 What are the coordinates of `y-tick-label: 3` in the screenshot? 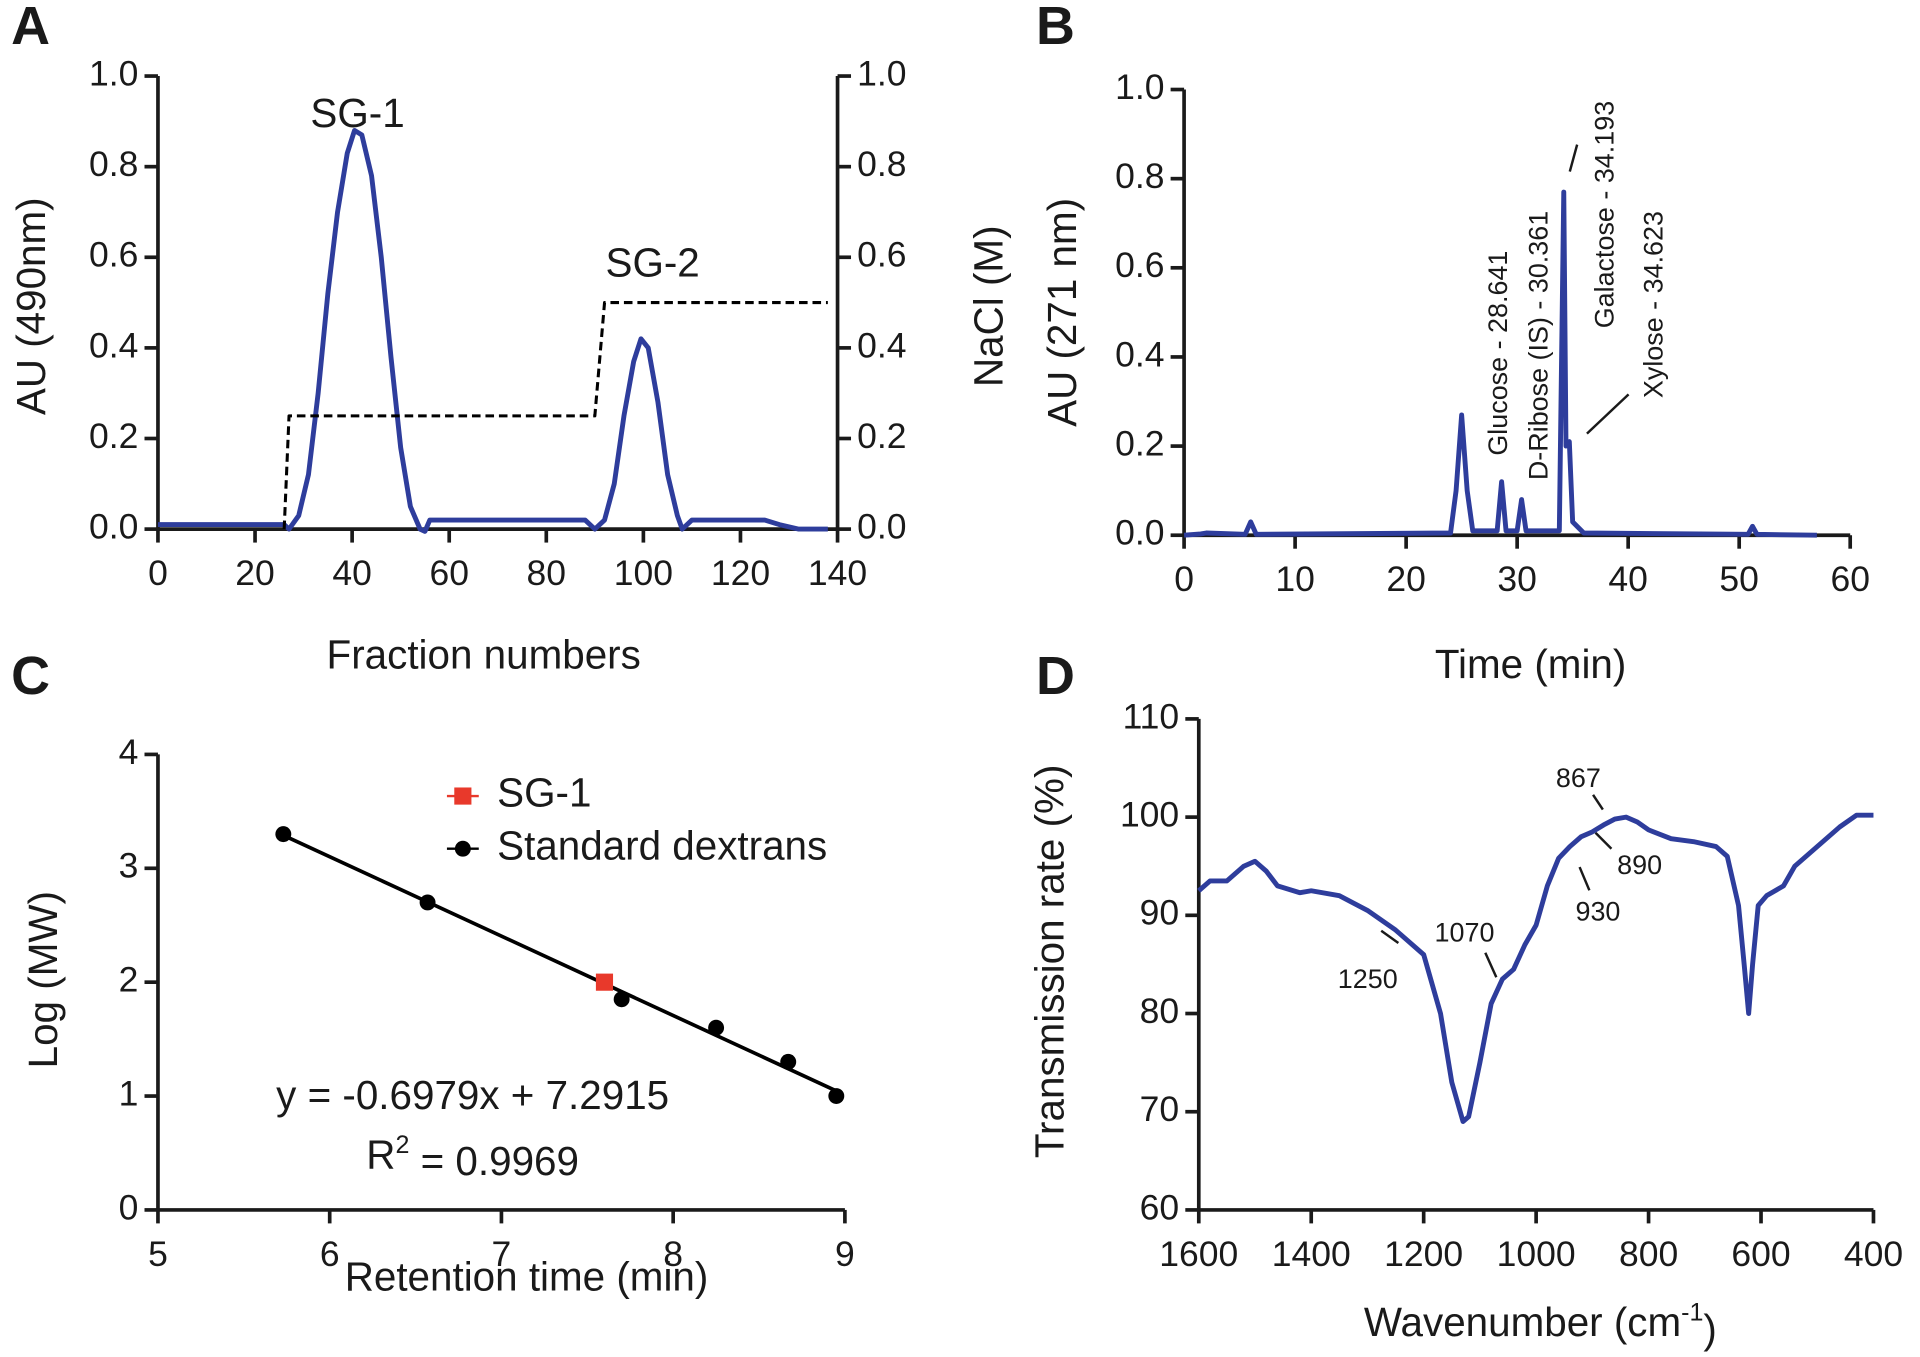 It's located at (129, 866).